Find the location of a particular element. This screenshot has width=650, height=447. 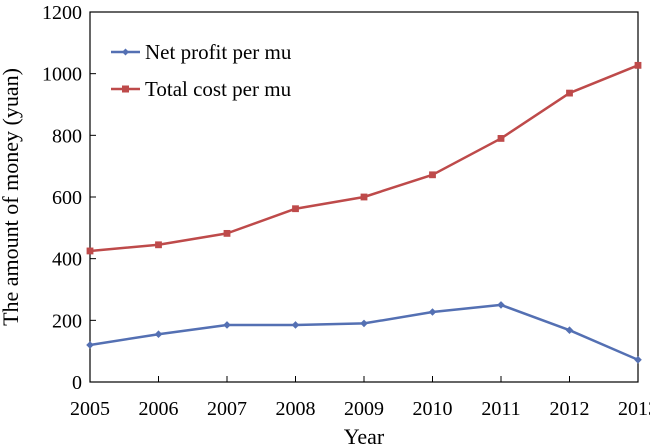

y-tick-label: 600 is located at coordinates (67, 198).